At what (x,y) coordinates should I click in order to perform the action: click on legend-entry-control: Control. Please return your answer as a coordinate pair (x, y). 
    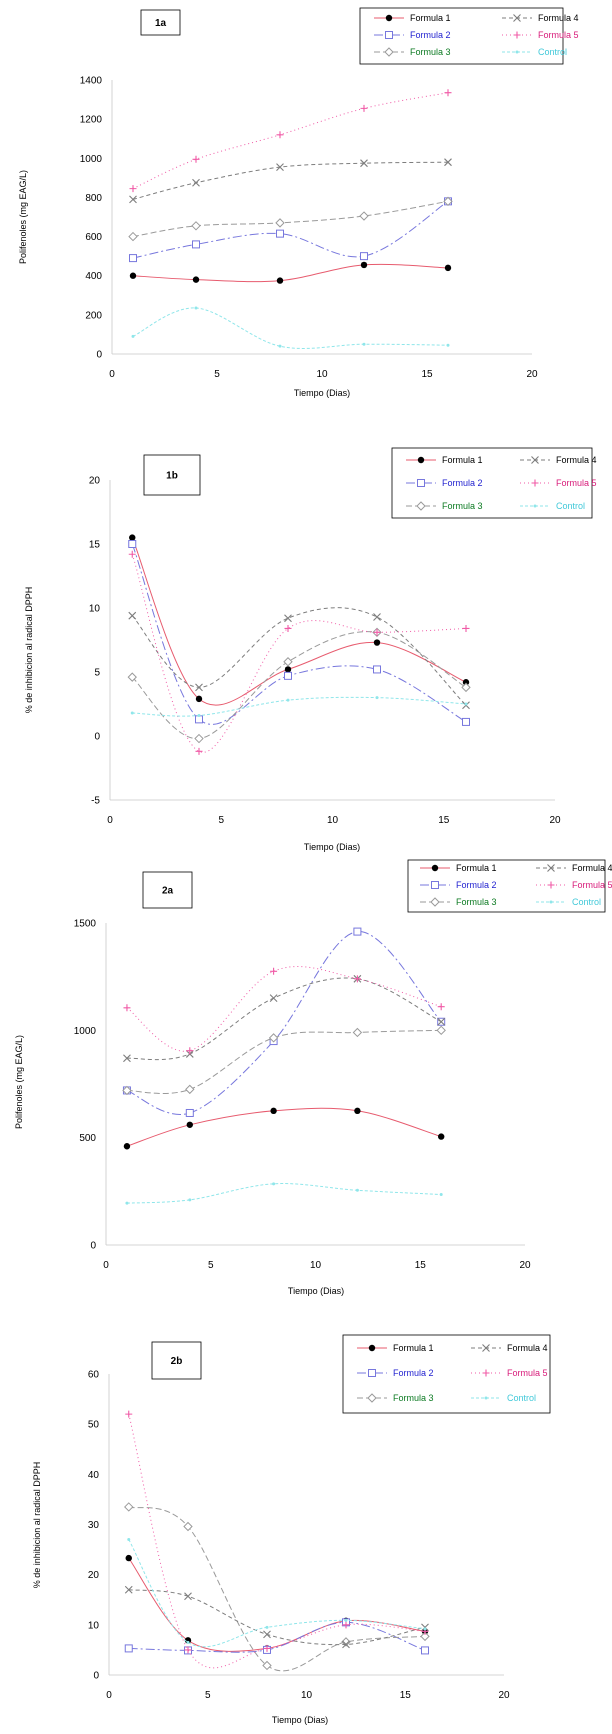
    Looking at the image, I should click on (534, 52).